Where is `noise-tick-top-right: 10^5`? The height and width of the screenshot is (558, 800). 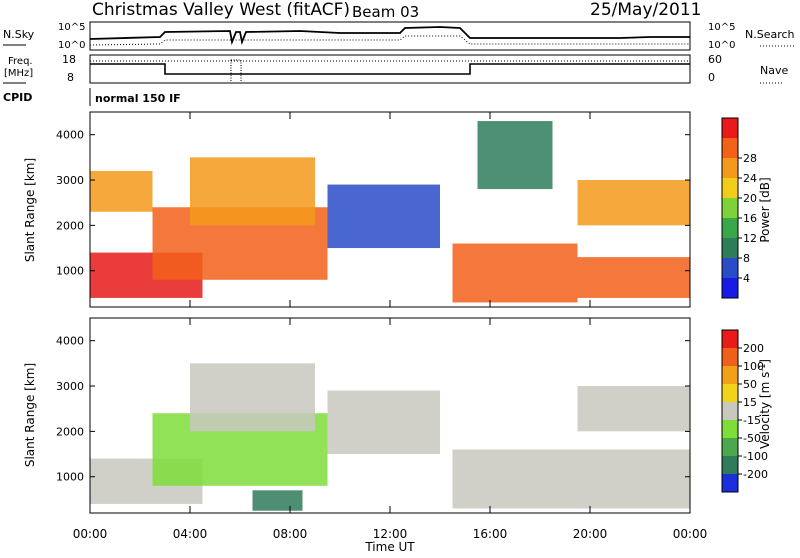
noise-tick-top-right: 10^5 is located at coordinates (721, 27).